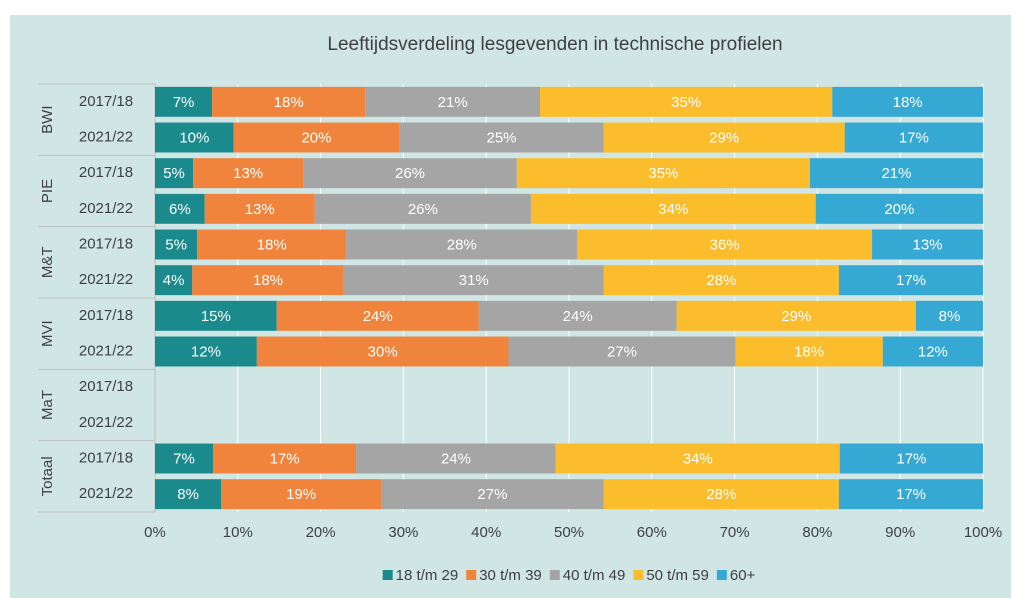 The height and width of the screenshot is (598, 1019). I want to click on group-label: M&T, so click(47, 262).